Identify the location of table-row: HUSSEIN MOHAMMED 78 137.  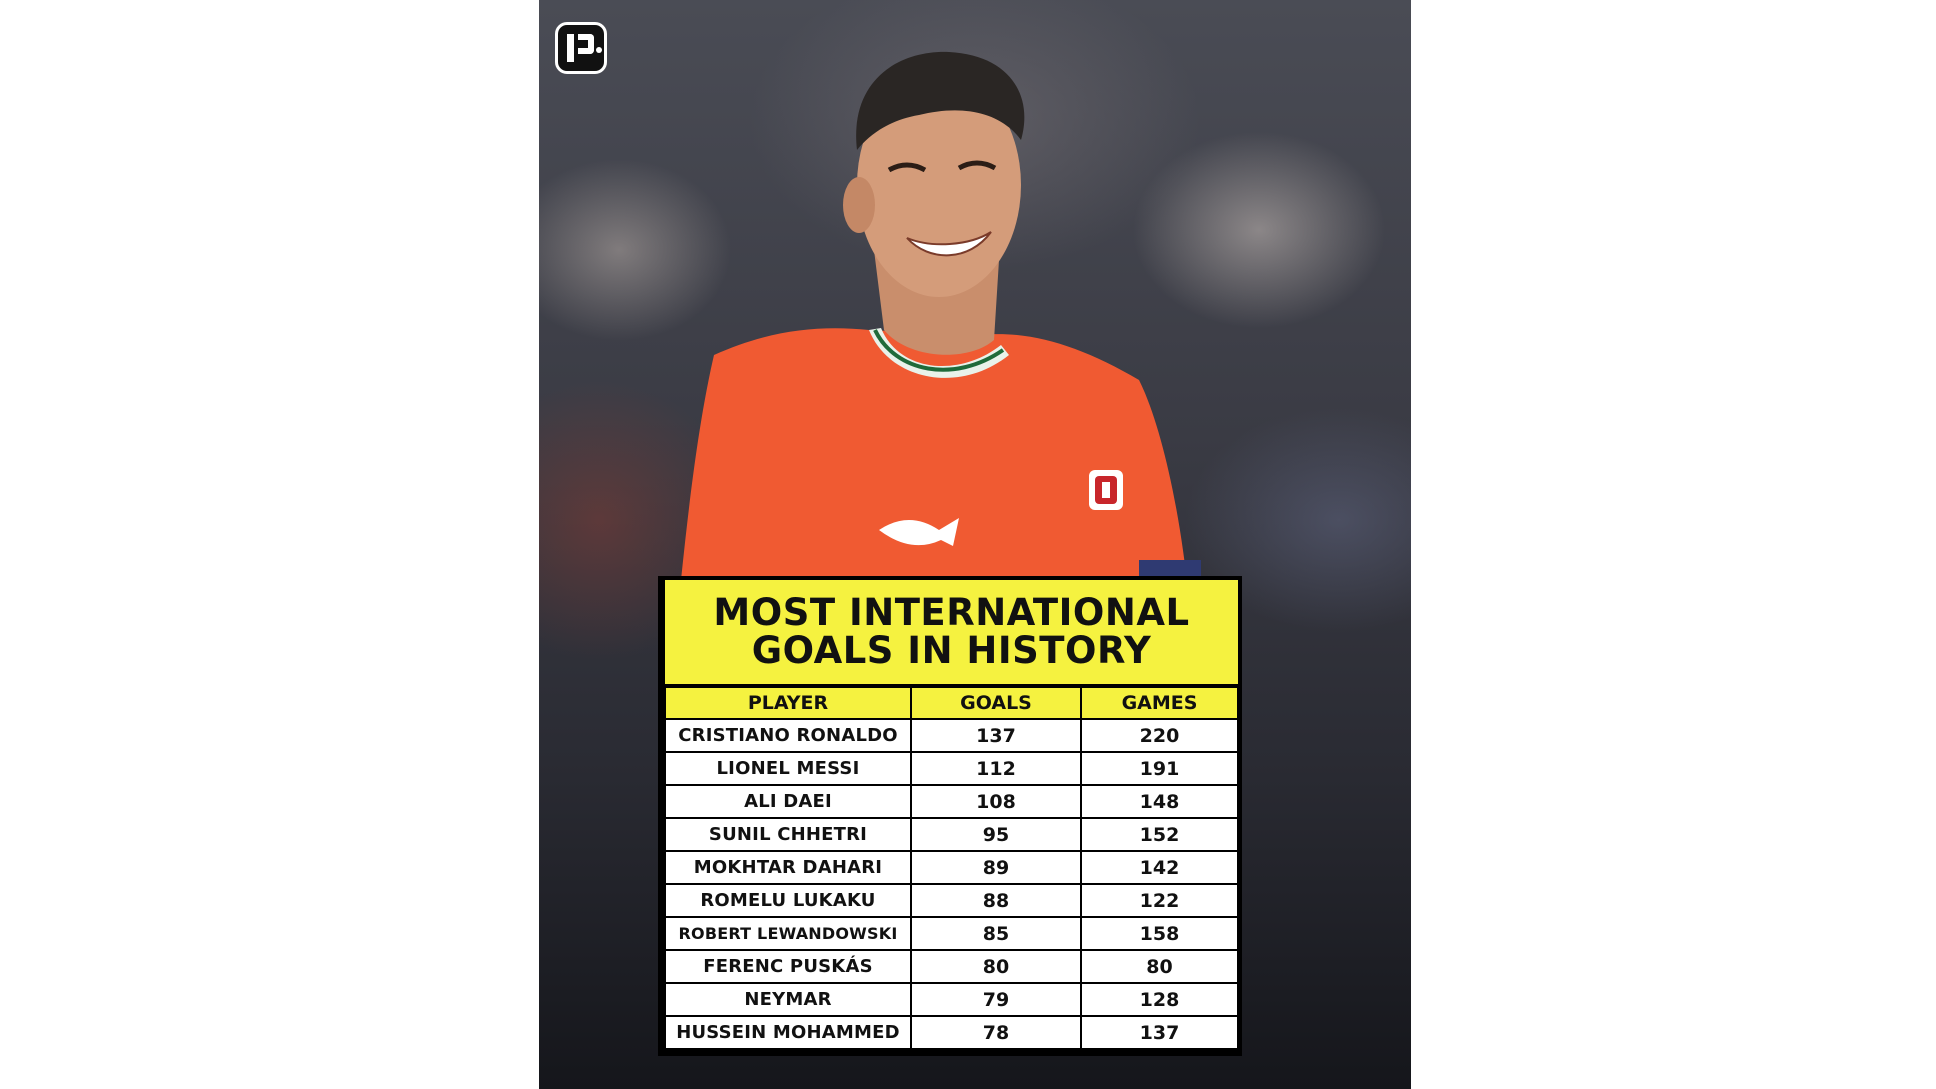
(951, 1032).